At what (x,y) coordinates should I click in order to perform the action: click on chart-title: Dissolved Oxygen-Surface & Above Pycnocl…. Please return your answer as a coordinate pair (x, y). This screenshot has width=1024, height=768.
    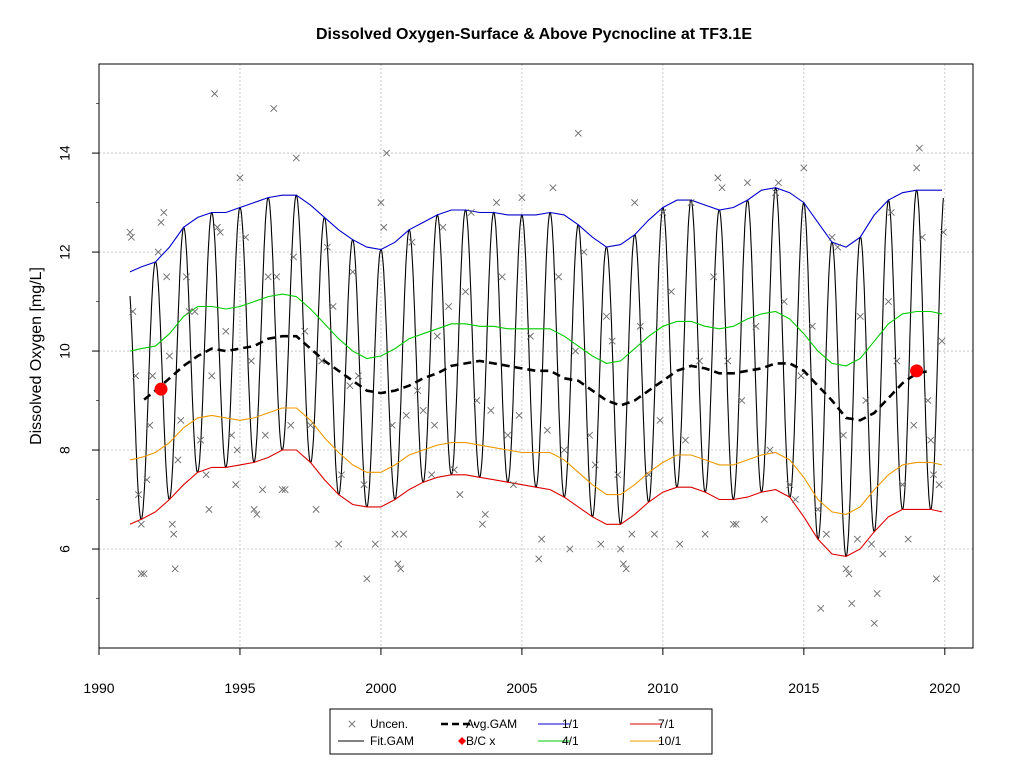
    Looking at the image, I should click on (534, 34).